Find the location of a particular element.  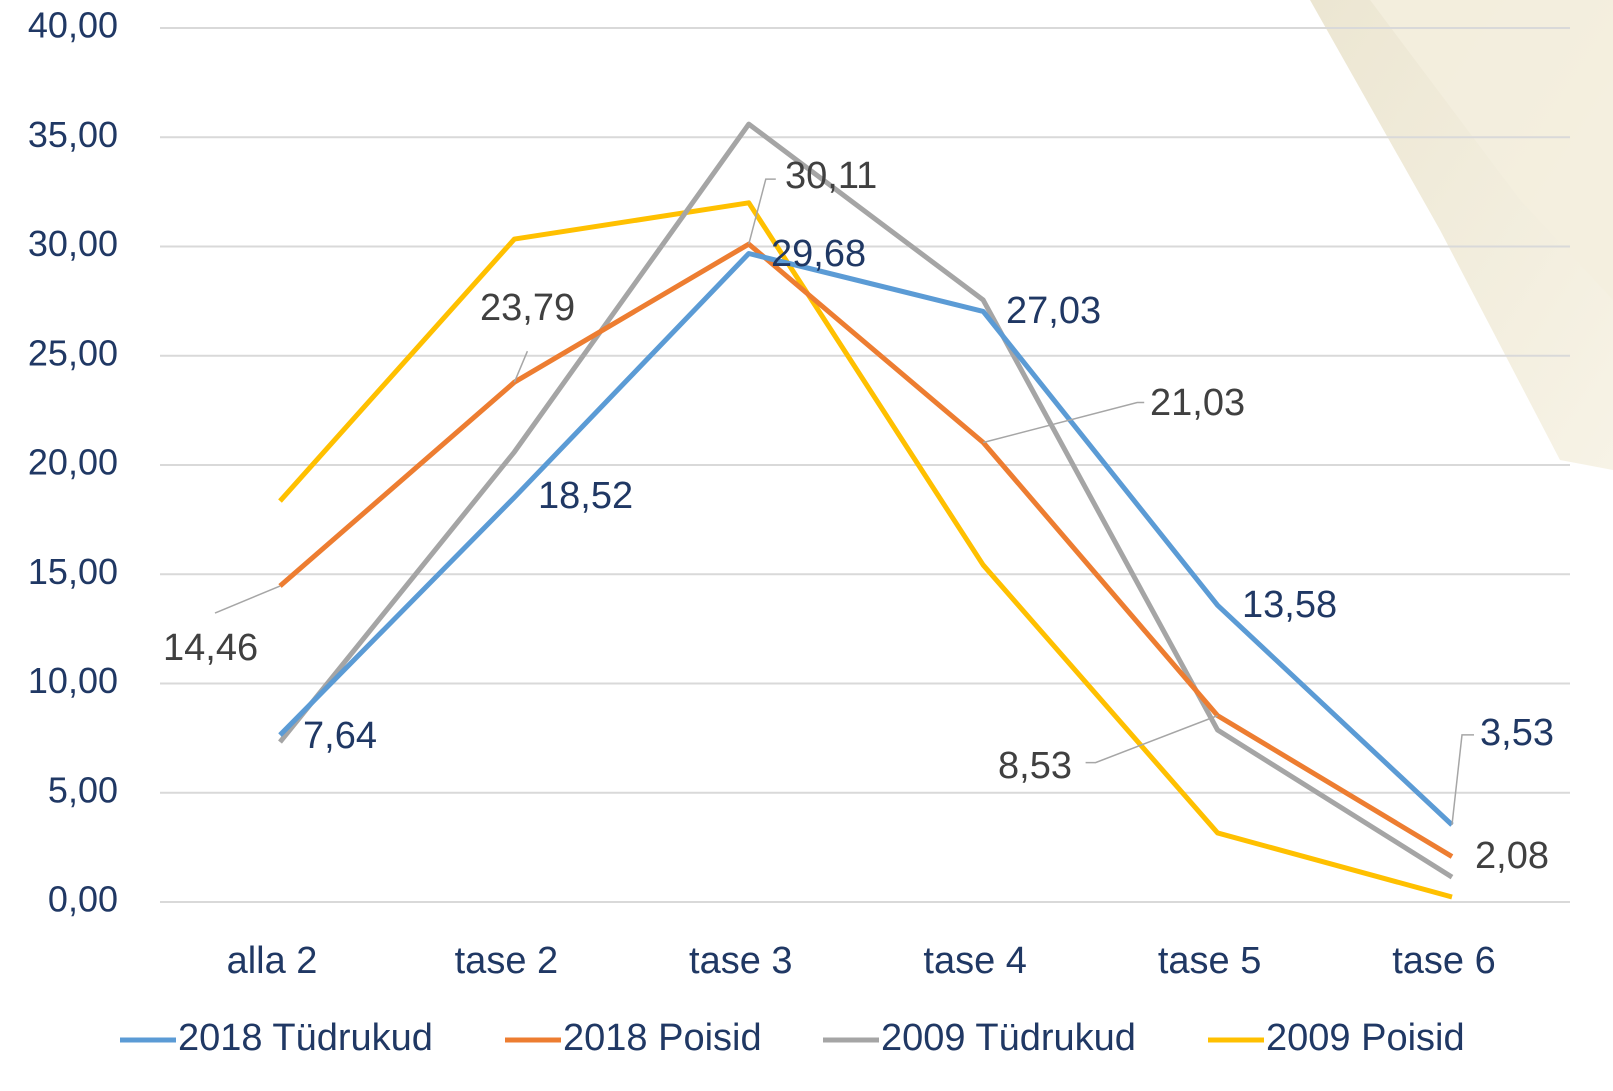

y-tick-label: 10,00 is located at coordinates (73, 680).